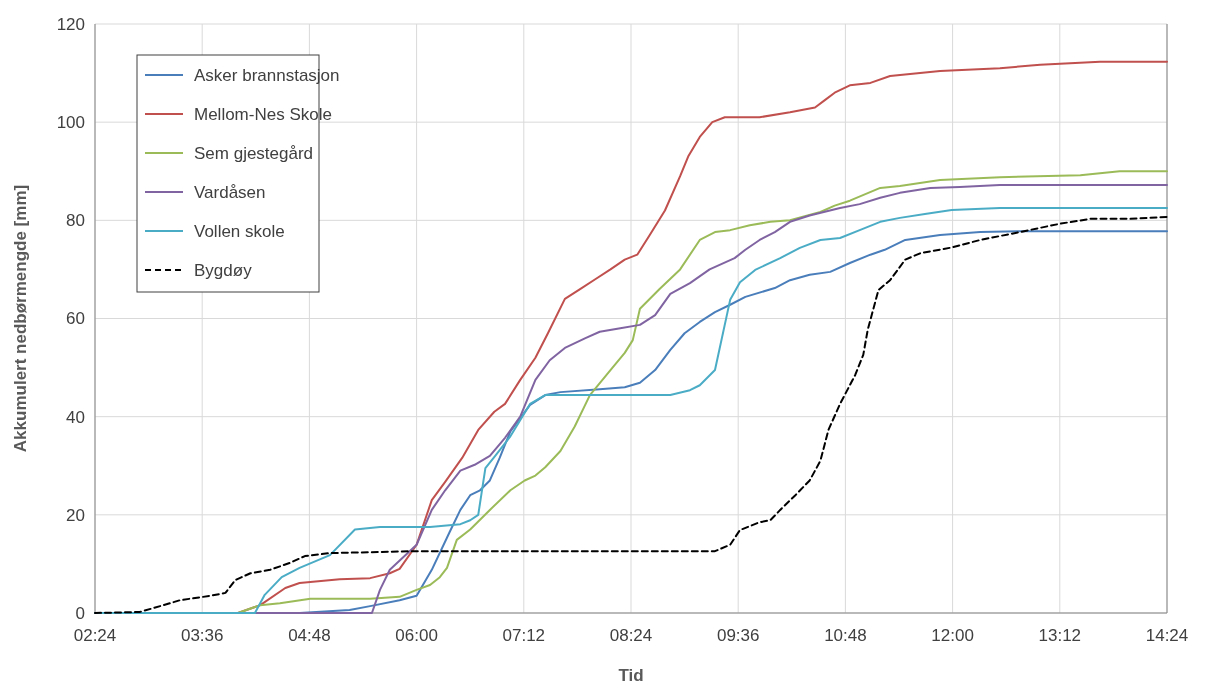 Image resolution: width=1206 pixels, height=689 pixels. I want to click on legend-label: Sem gjestegård, so click(254, 153).